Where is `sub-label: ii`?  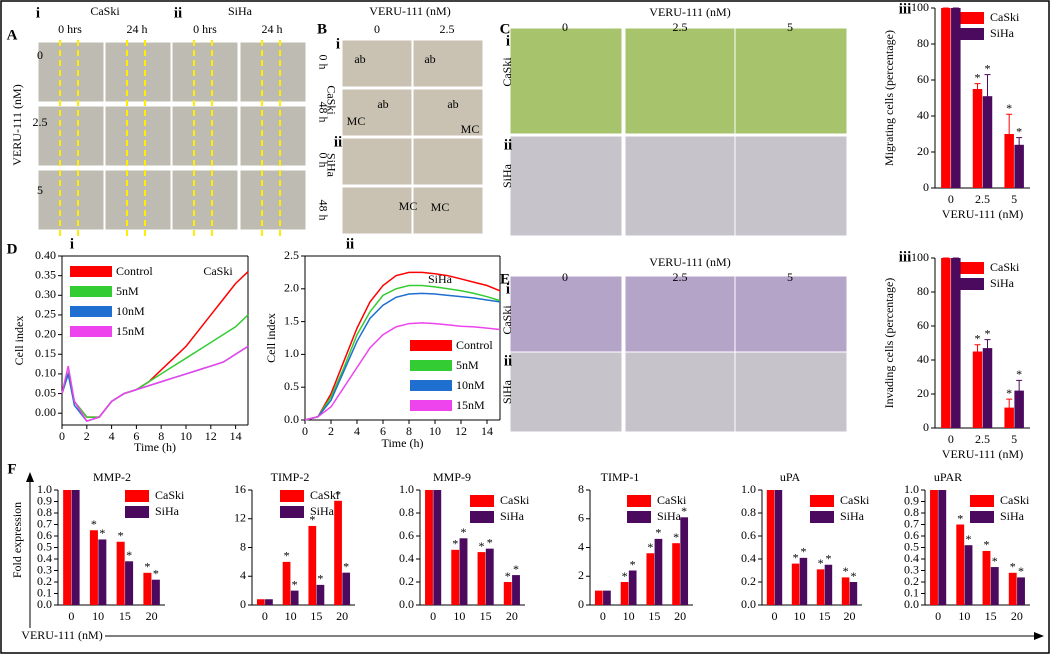
sub-label: ii is located at coordinates (350, 244).